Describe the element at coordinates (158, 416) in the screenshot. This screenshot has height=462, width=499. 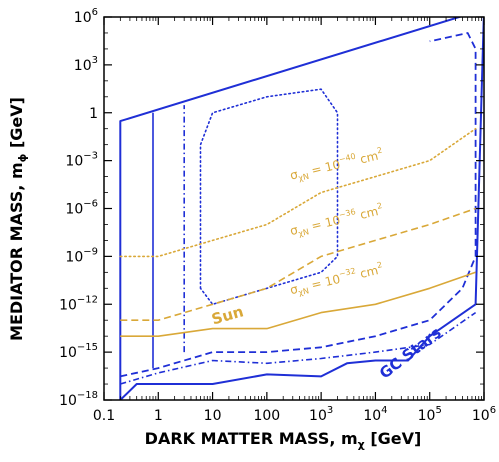
I see `x-tick-label: 1` at that location.